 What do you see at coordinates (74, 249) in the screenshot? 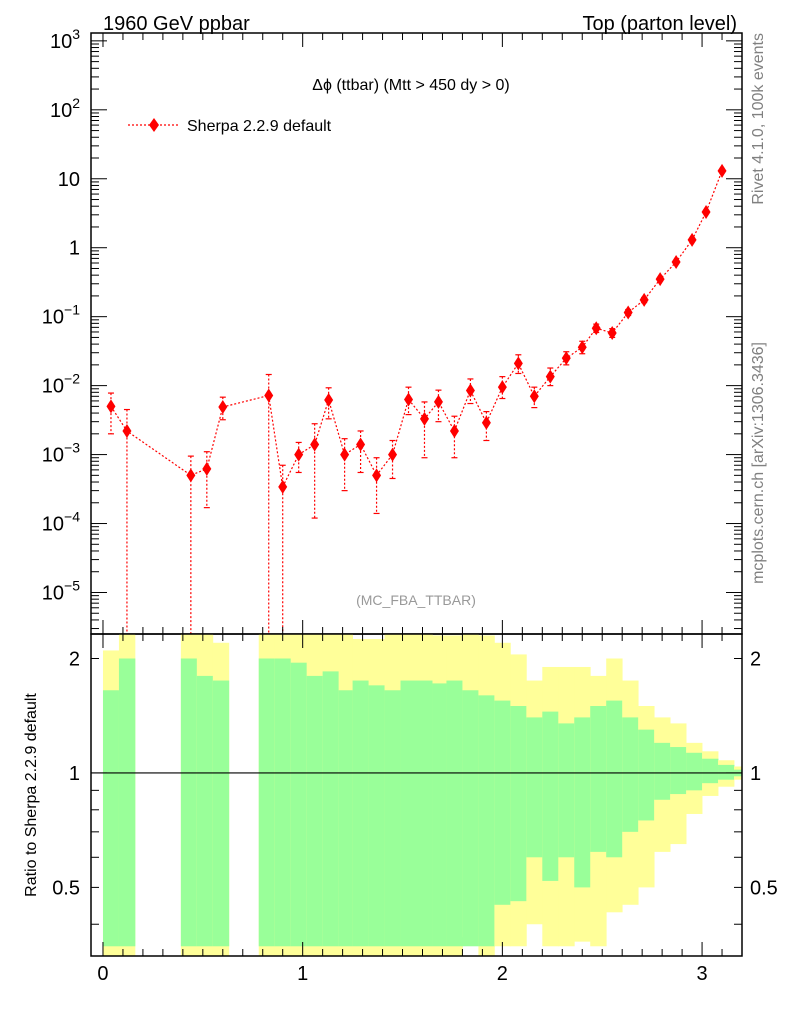
I see `y-tick-label: 1` at bounding box center [74, 249].